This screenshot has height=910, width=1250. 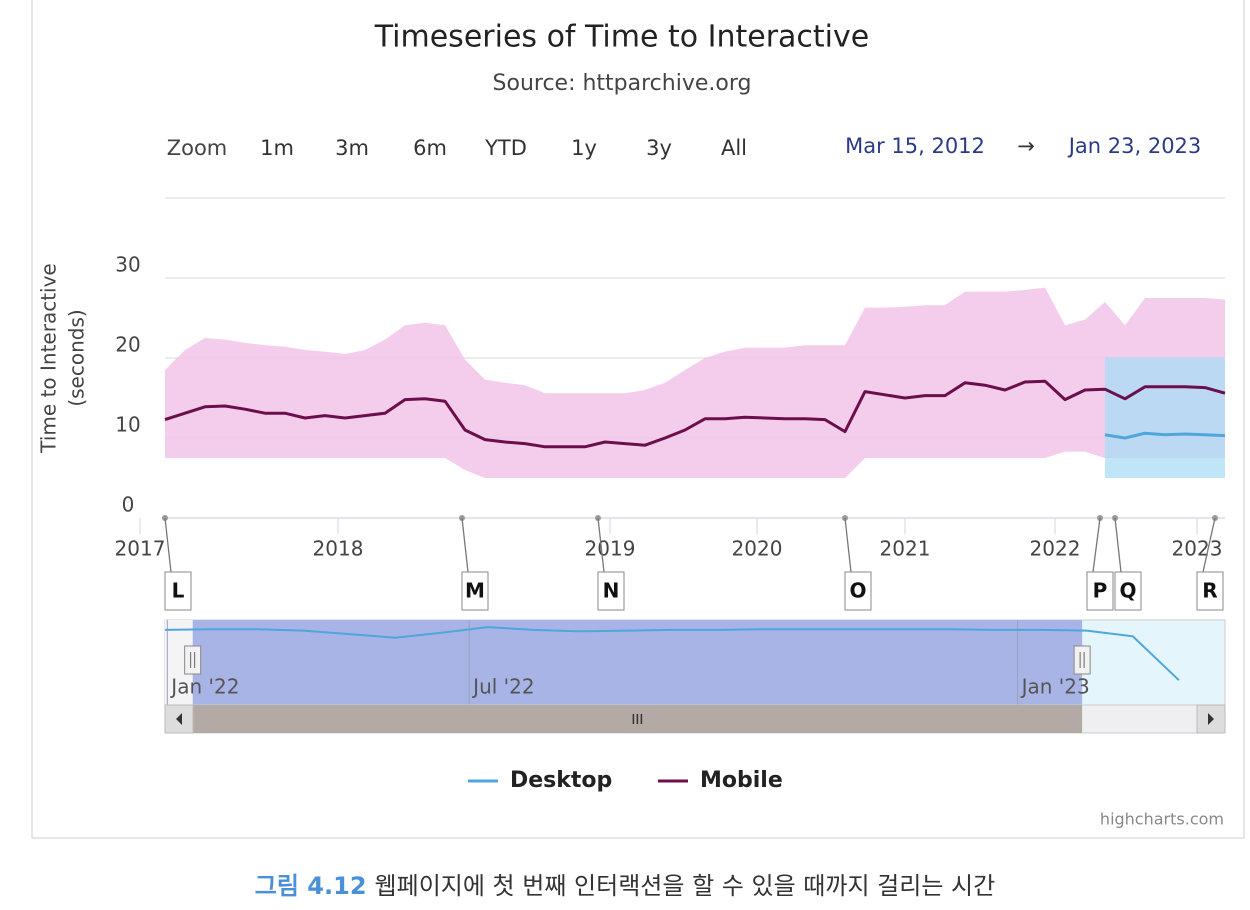 What do you see at coordinates (1134, 146) in the screenshot?
I see `range-to: Jan 23, 2023` at bounding box center [1134, 146].